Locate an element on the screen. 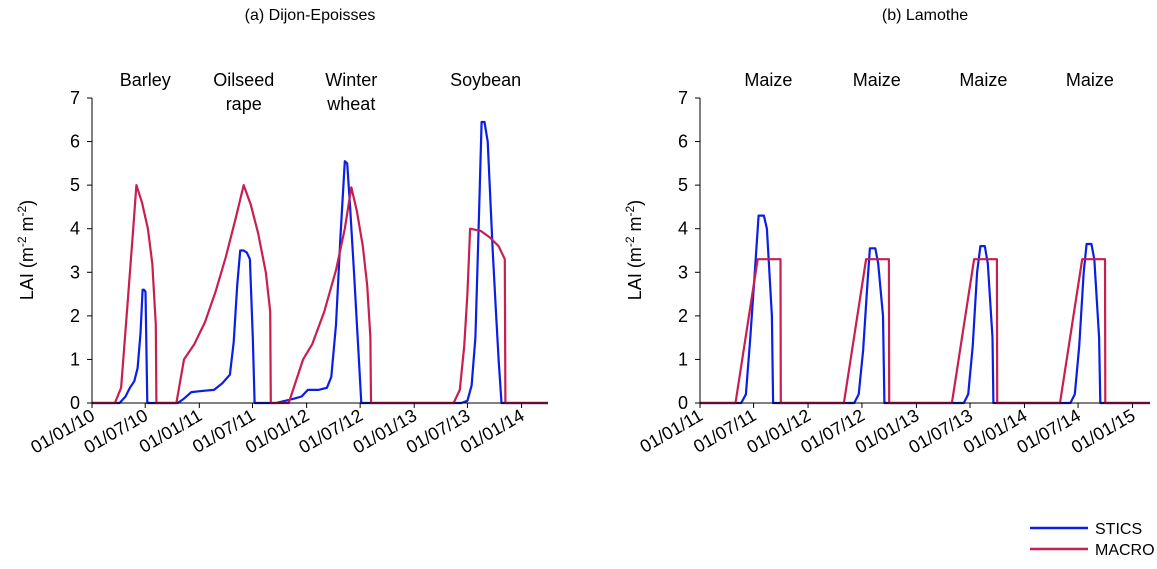 The width and height of the screenshot is (1157, 569). crop-label: Barley is located at coordinates (145, 80).